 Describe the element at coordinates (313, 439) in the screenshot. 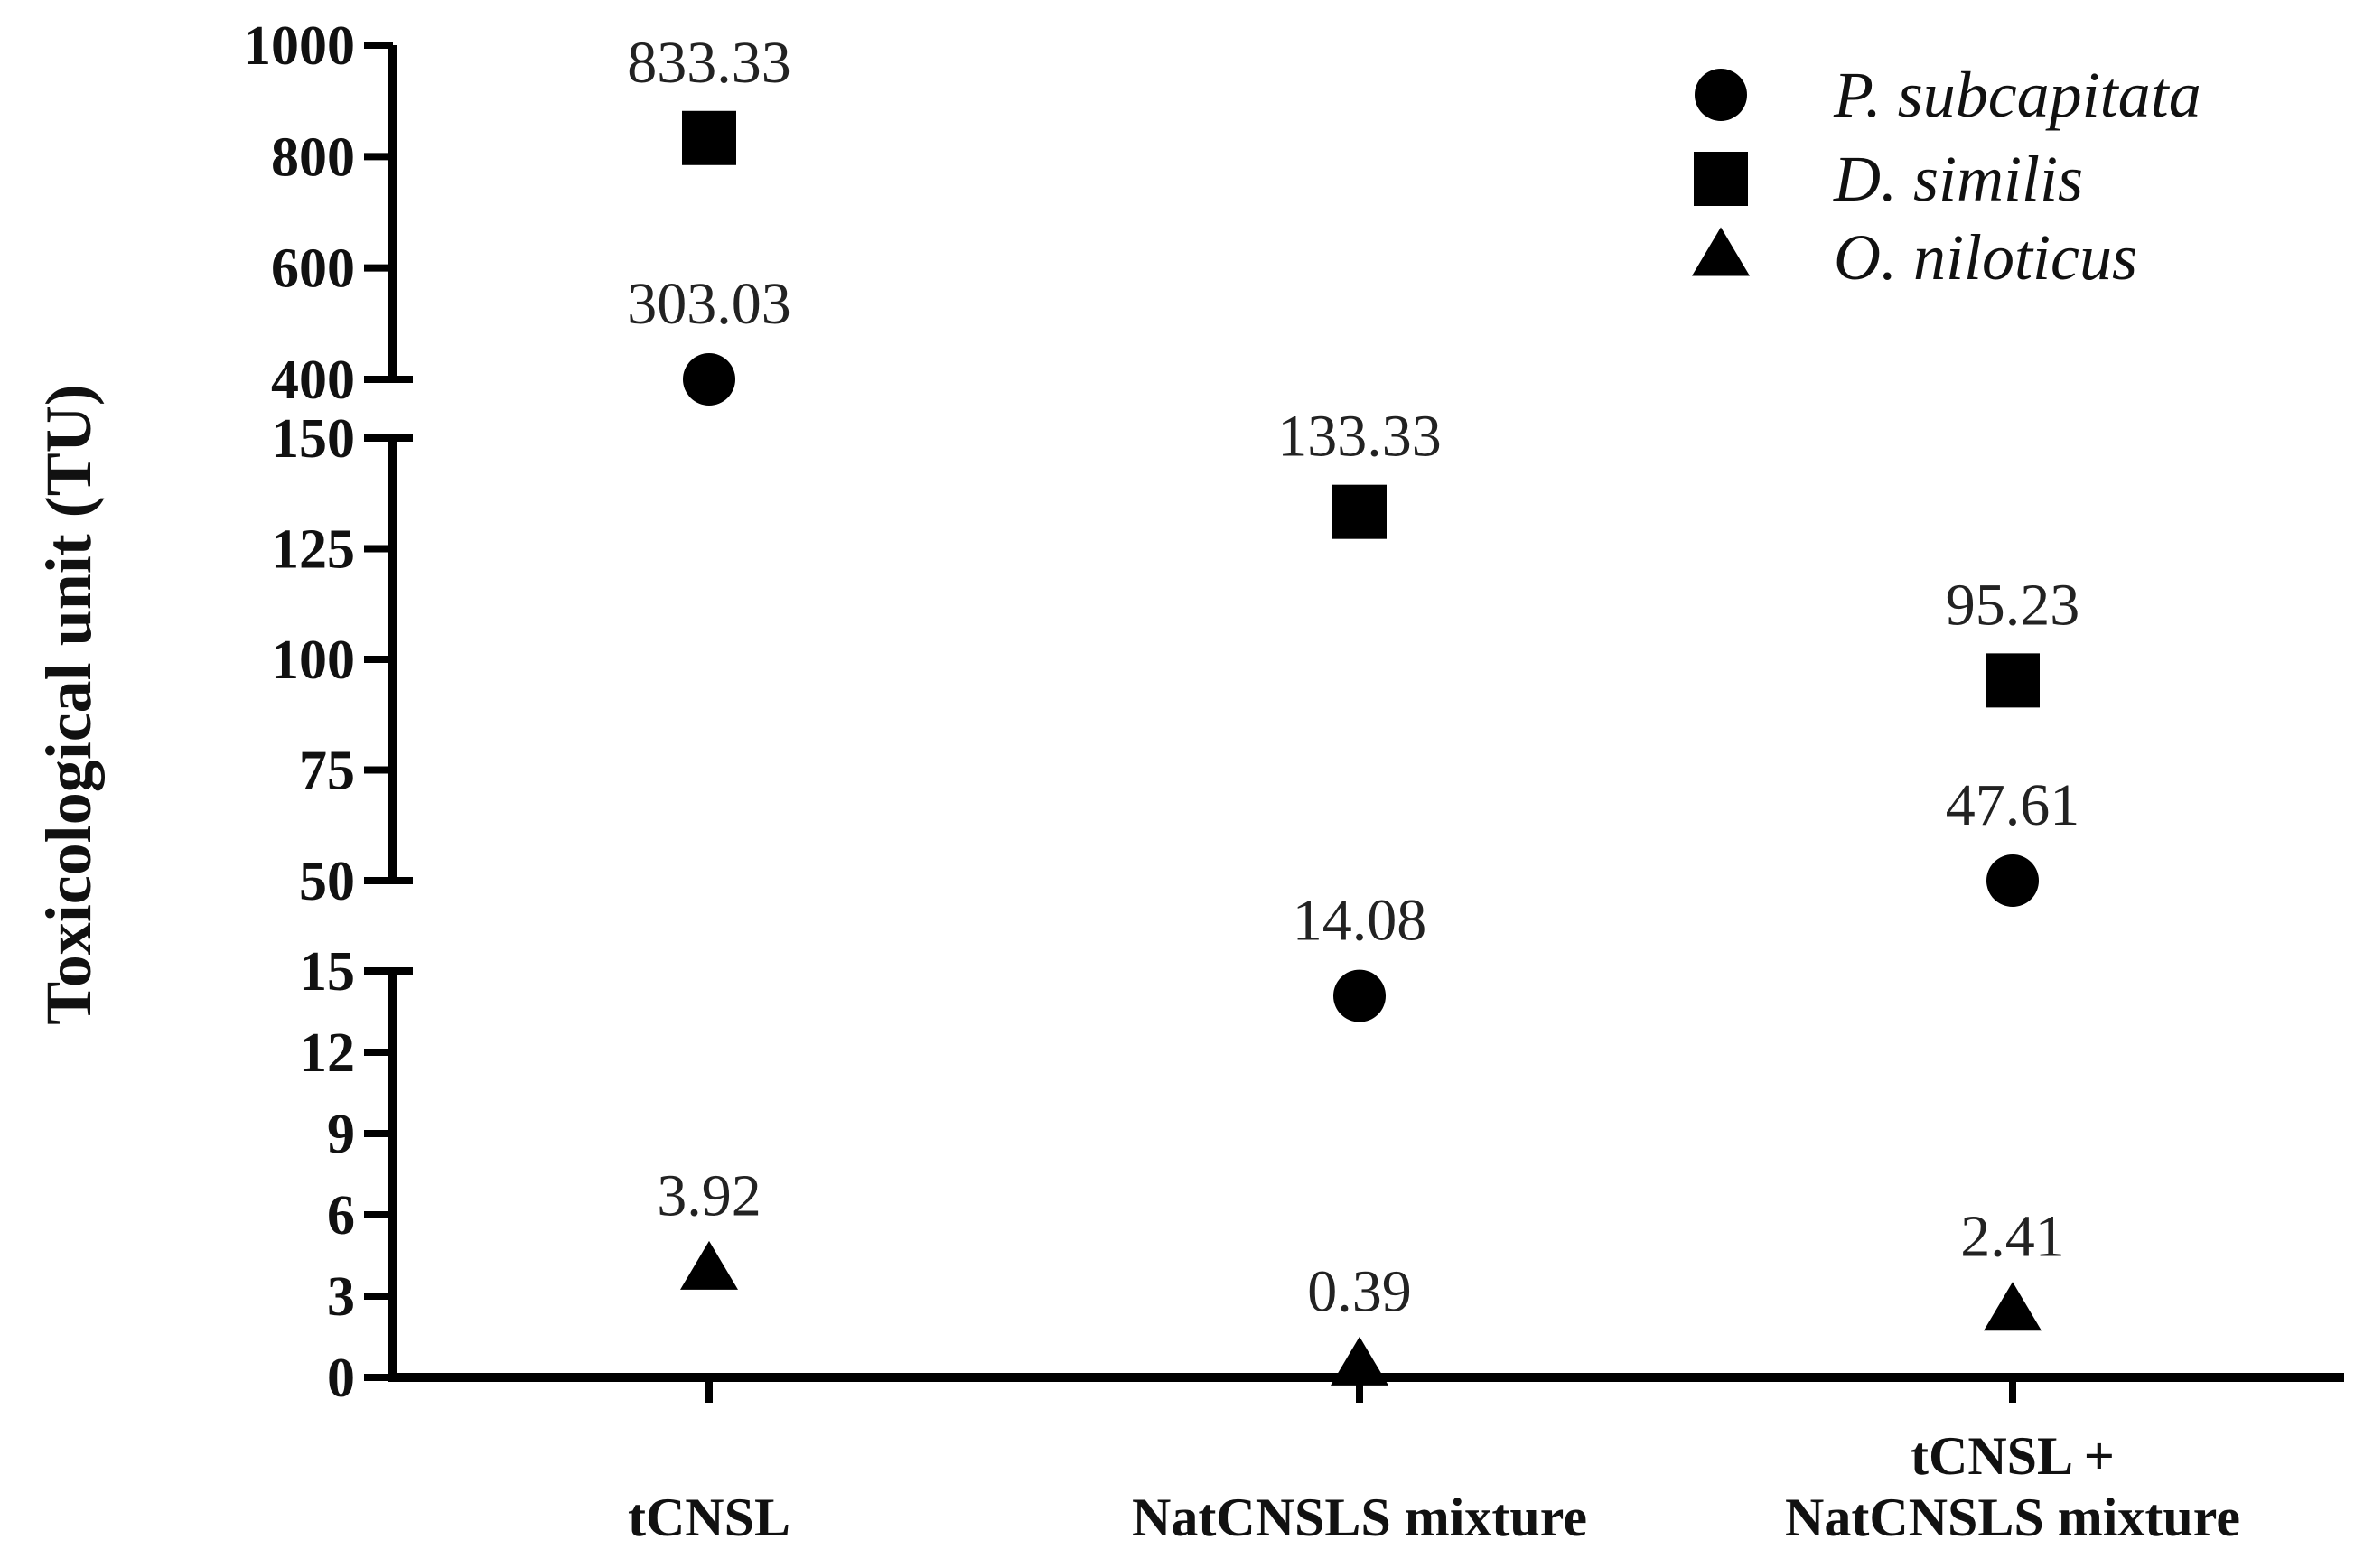

I see `y-tick-label: 150` at that location.